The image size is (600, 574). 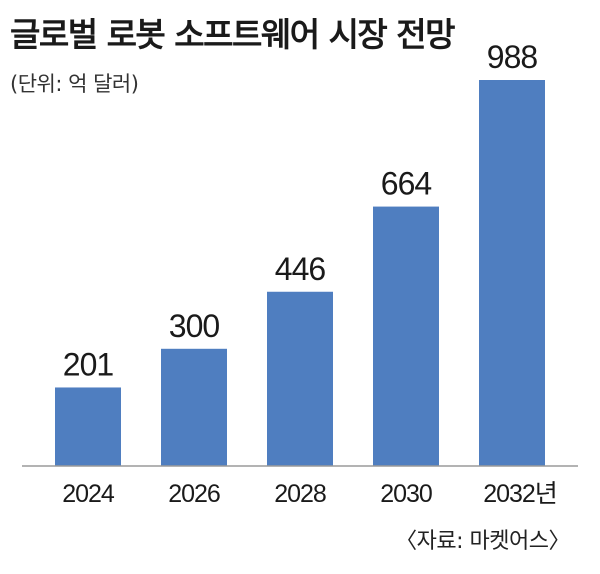 I want to click on x-tick-label-2026: 2026, so click(x=194, y=494).